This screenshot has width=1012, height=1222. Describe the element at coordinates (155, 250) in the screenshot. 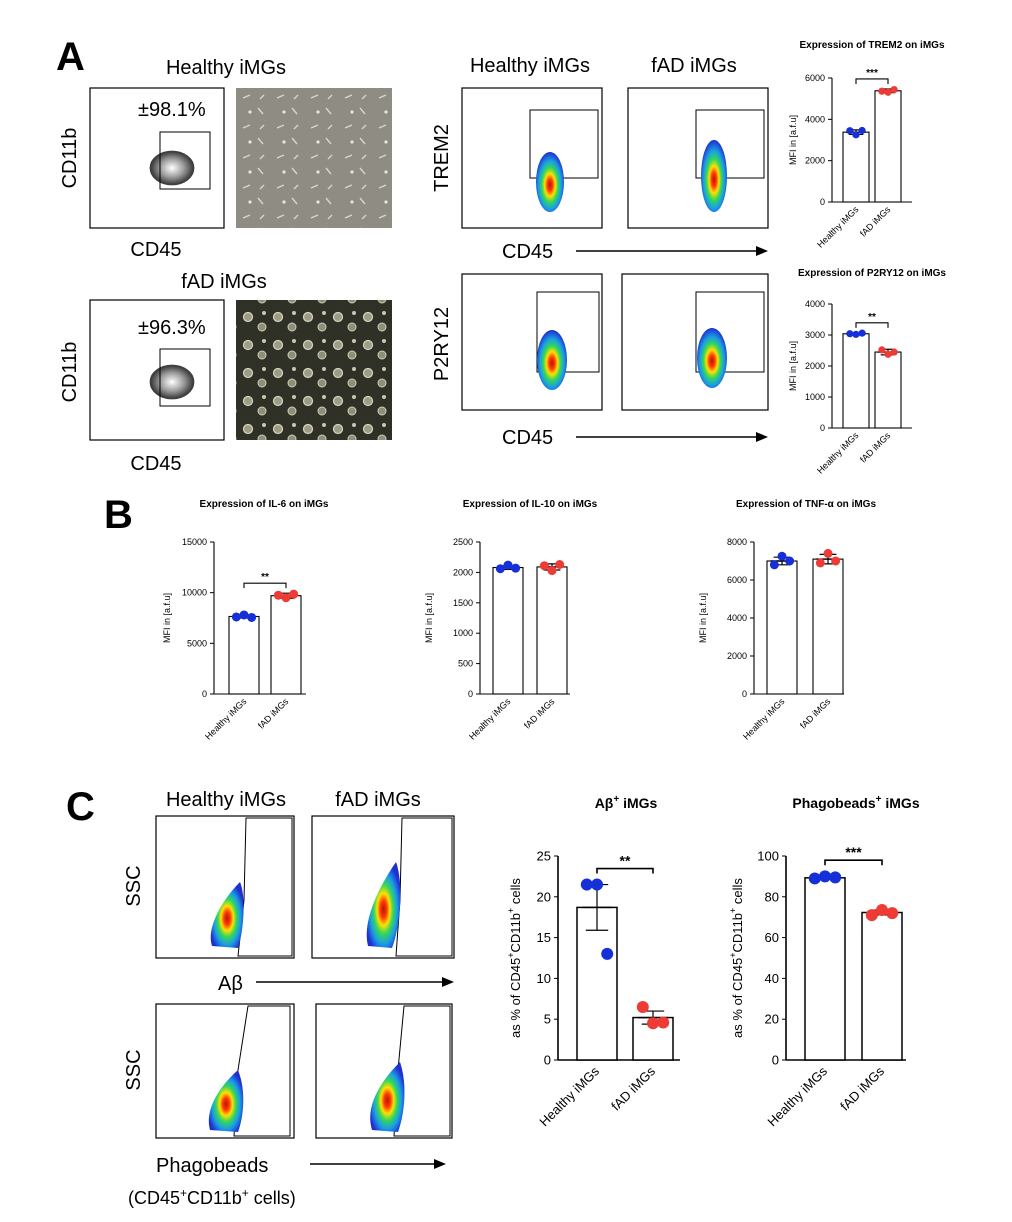

I see `cd45-axis-label-1: CD45` at that location.